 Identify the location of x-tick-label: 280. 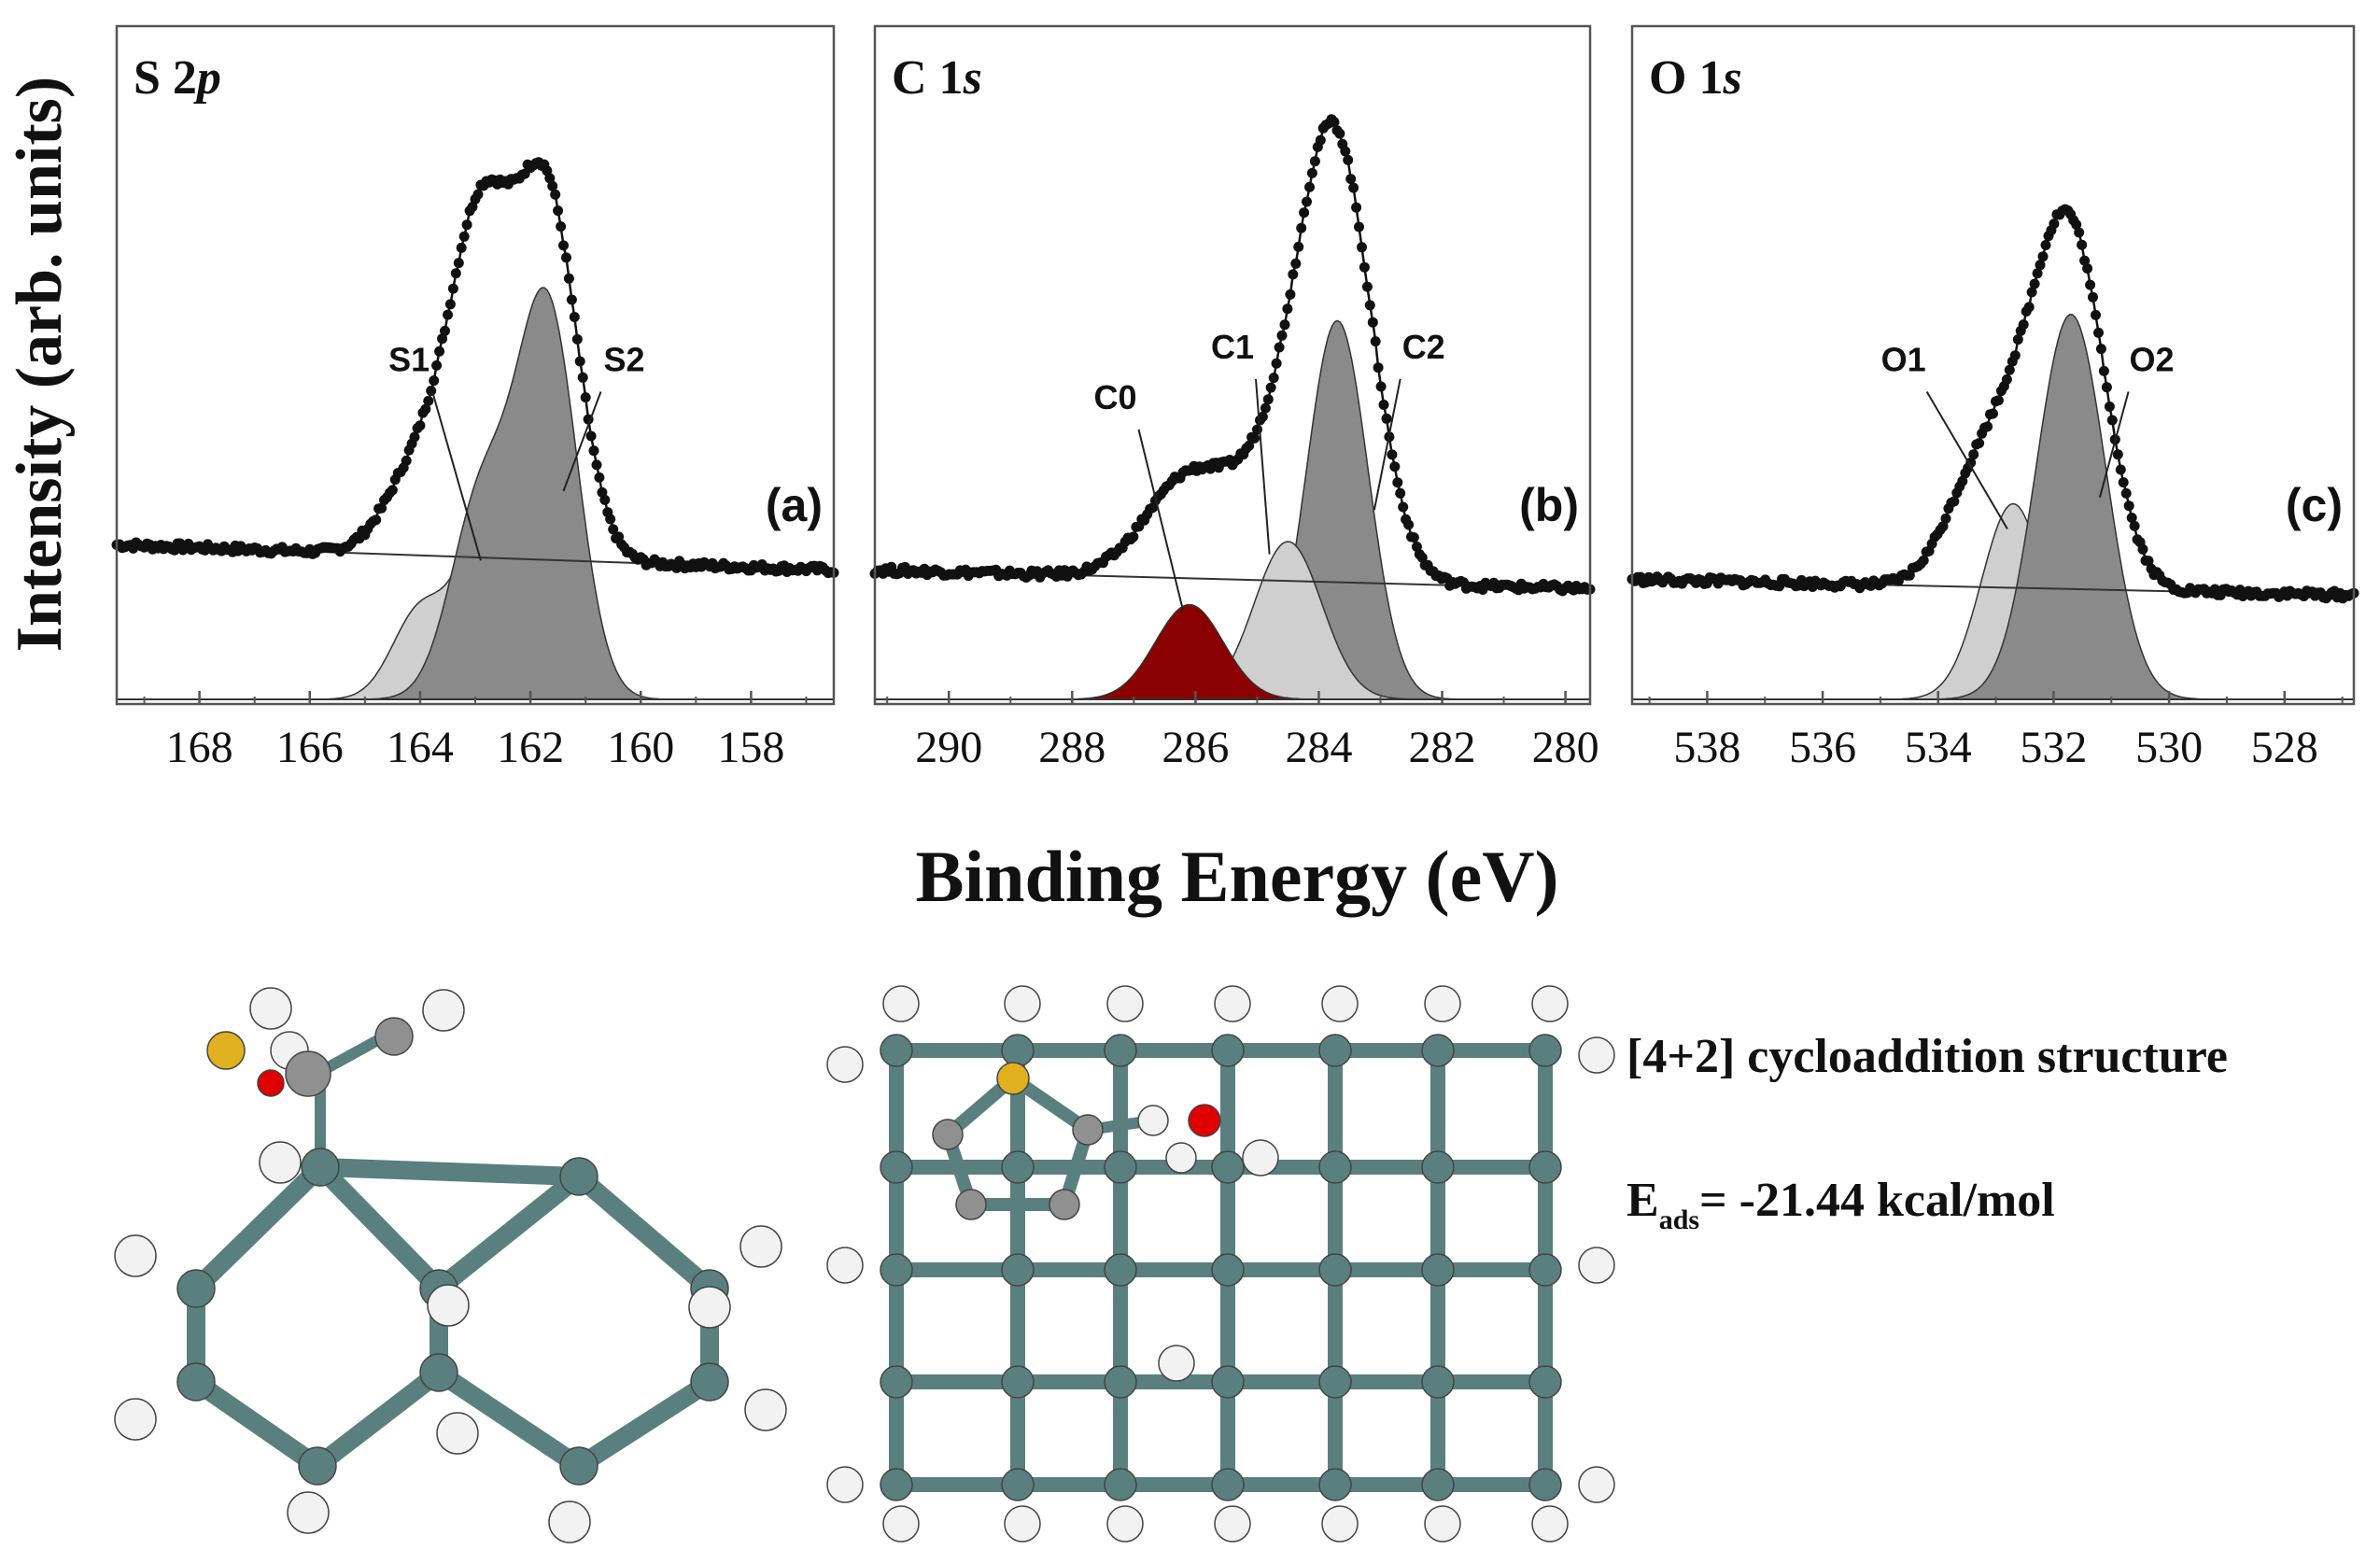
(1565, 748).